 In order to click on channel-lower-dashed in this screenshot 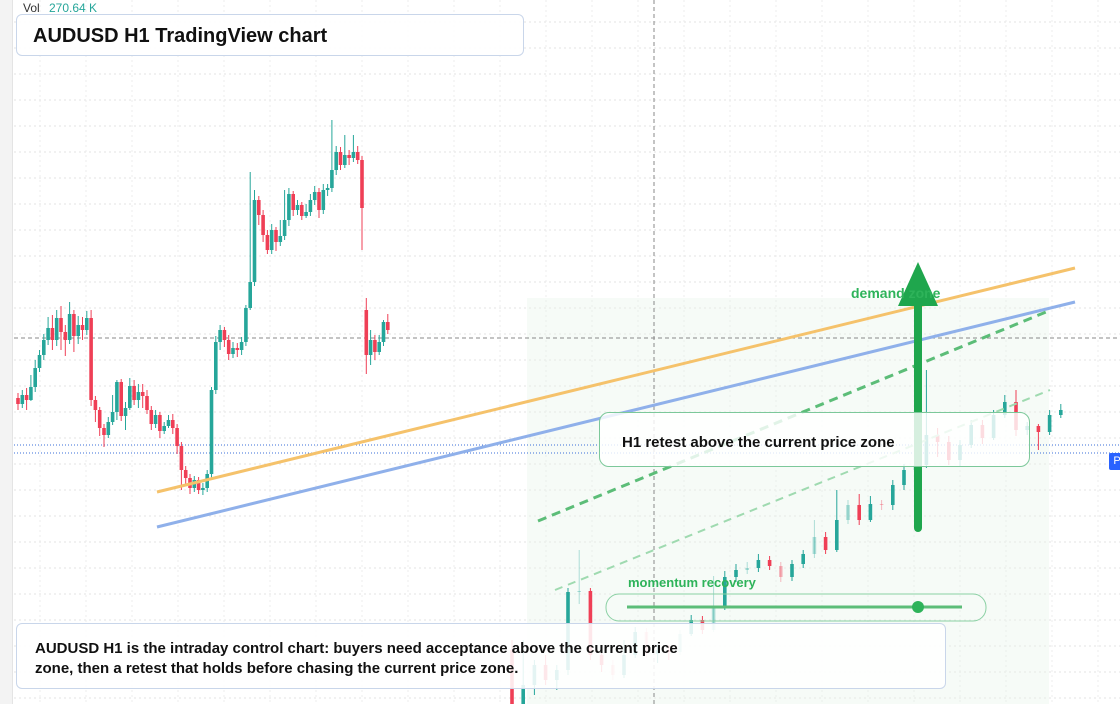, I will do `click(802, 490)`.